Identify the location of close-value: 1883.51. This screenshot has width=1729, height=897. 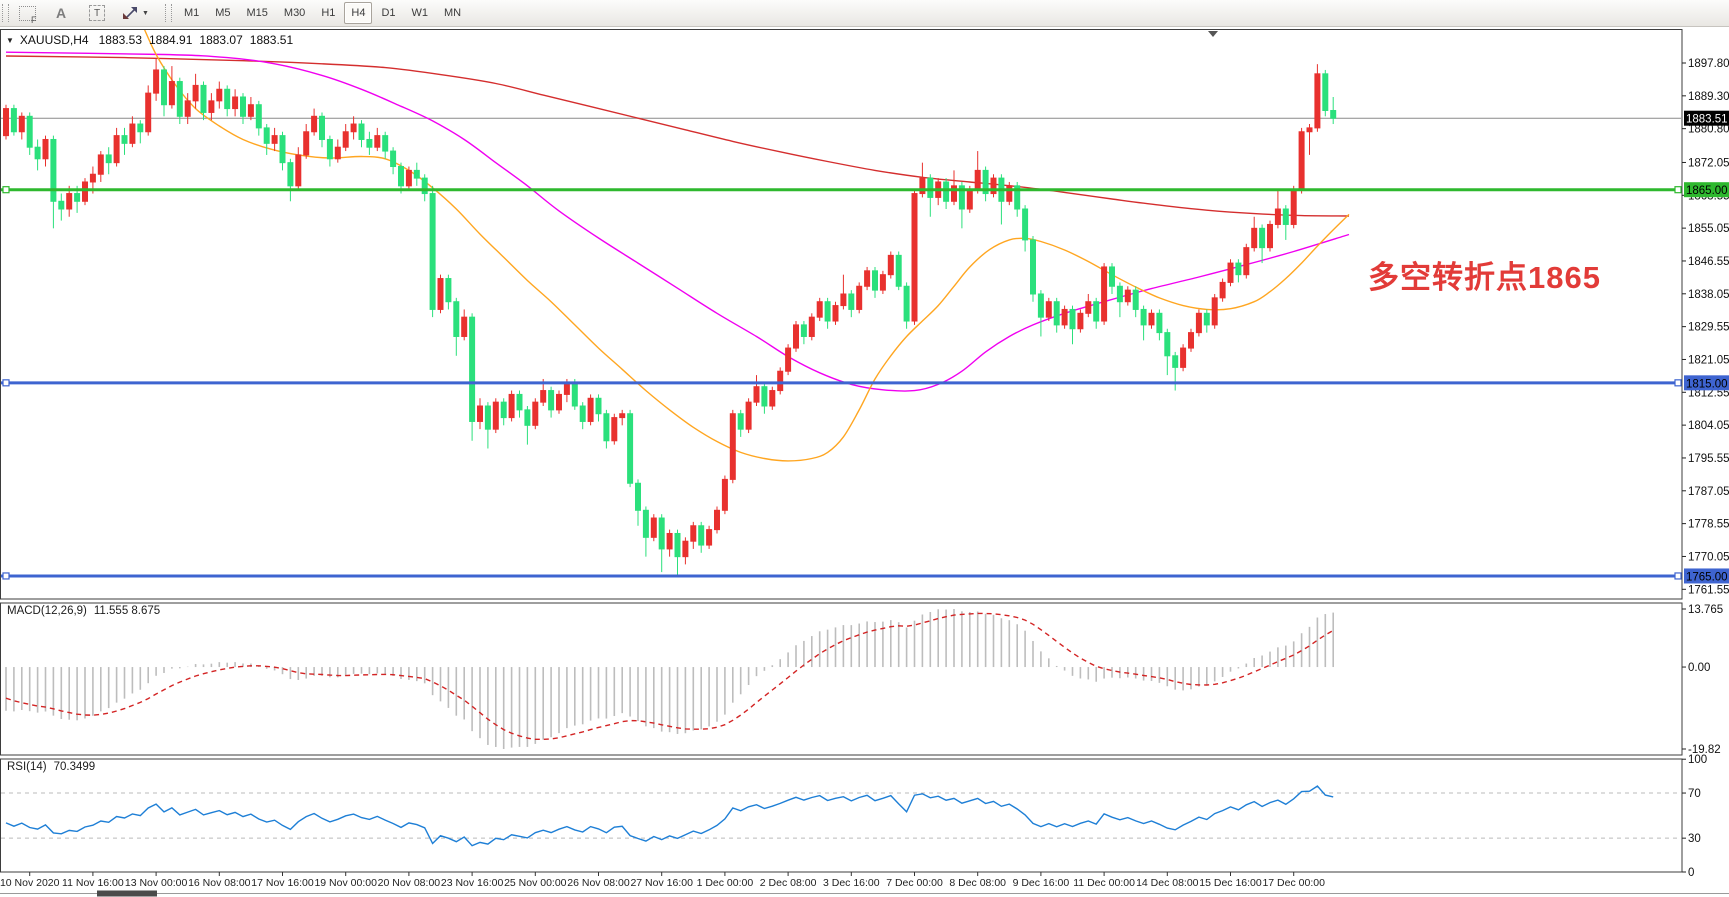
(271, 40).